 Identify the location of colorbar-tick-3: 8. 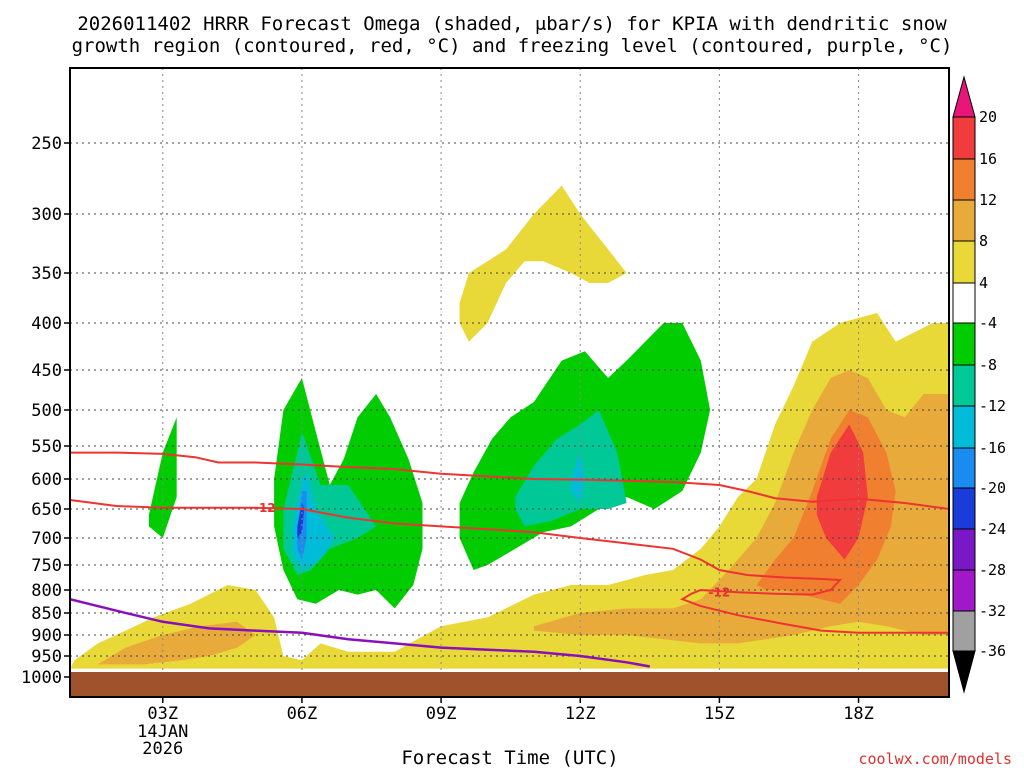
(983, 241).